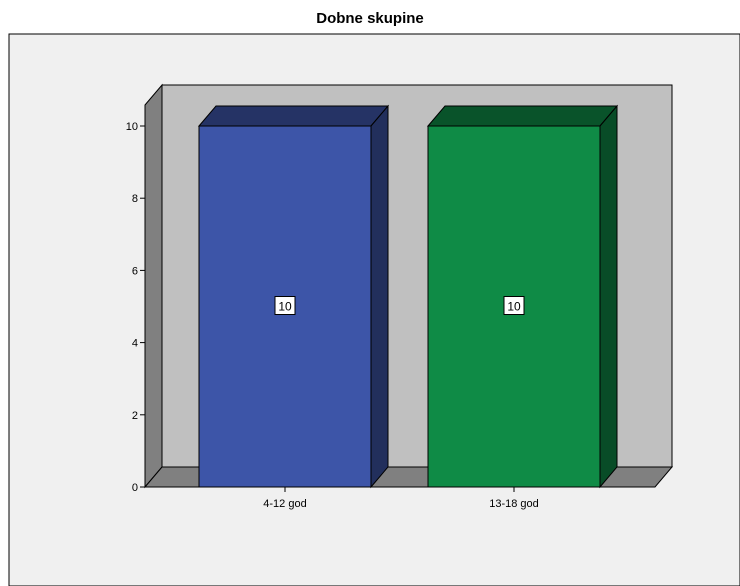  What do you see at coordinates (399, 305) in the screenshot?
I see `data-labels: 10 10` at bounding box center [399, 305].